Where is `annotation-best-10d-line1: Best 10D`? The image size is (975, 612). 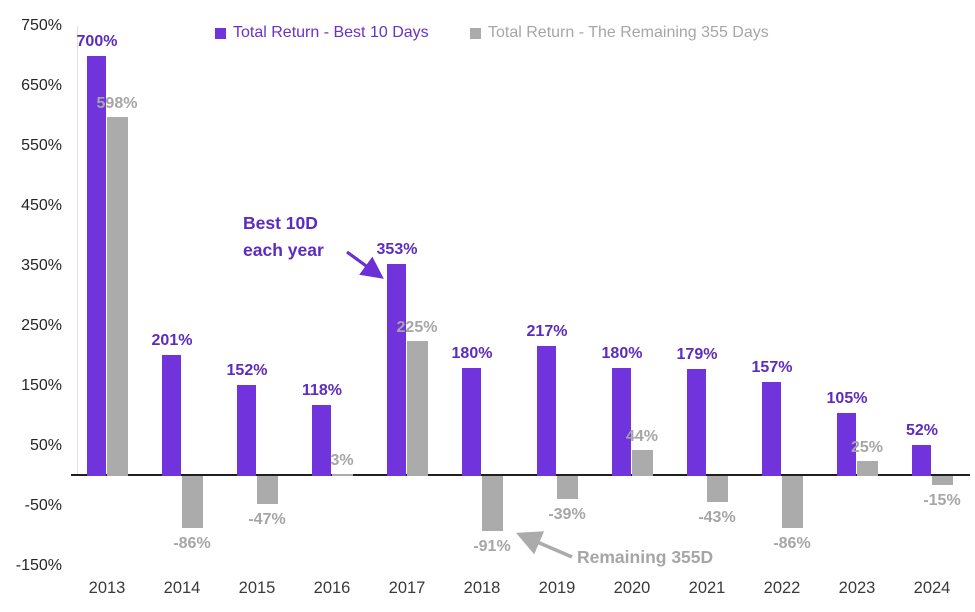 annotation-best-10d-line1: Best 10D is located at coordinates (280, 223).